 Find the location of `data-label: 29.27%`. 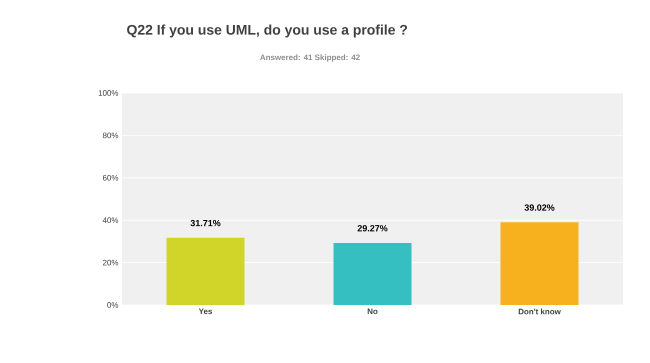

data-label: 29.27% is located at coordinates (373, 228).